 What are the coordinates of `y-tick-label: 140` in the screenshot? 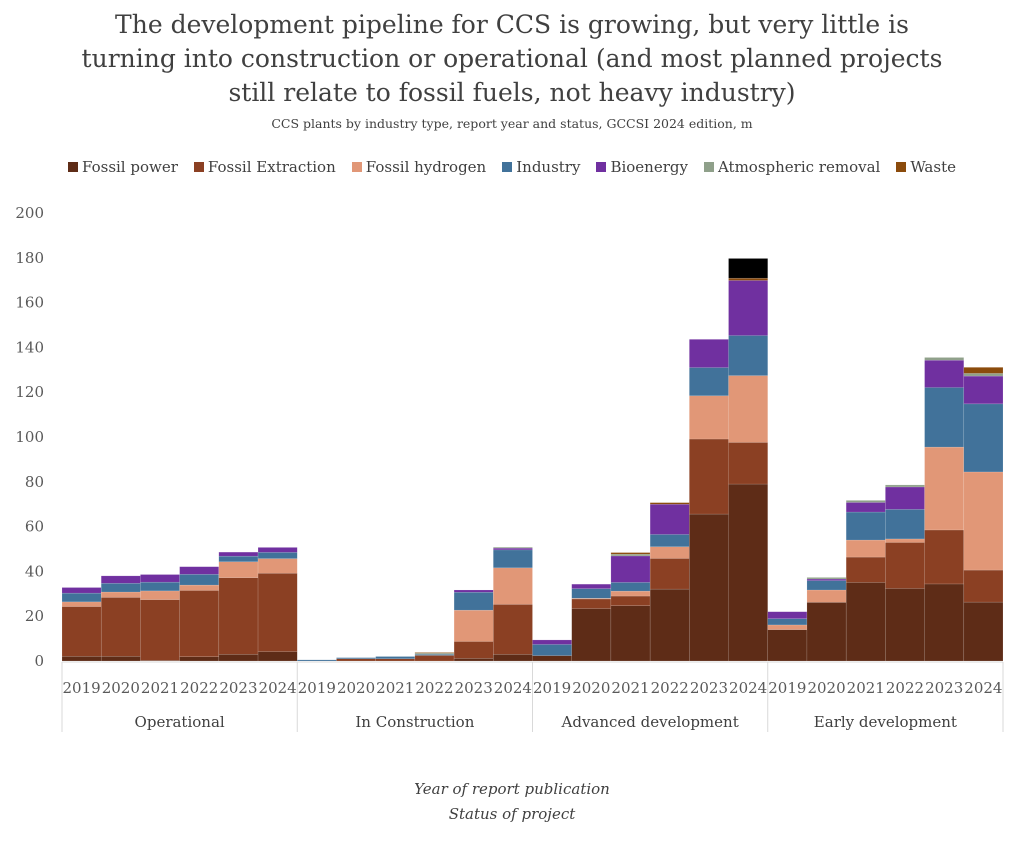 It's located at (29, 347).